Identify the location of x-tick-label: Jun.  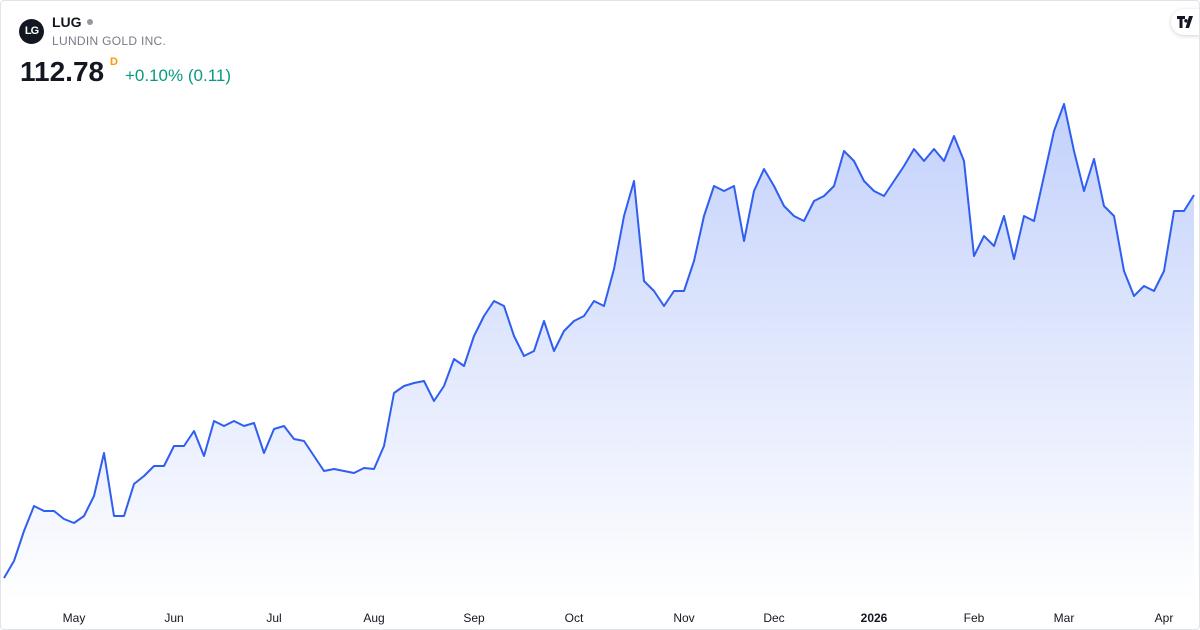
(173, 618).